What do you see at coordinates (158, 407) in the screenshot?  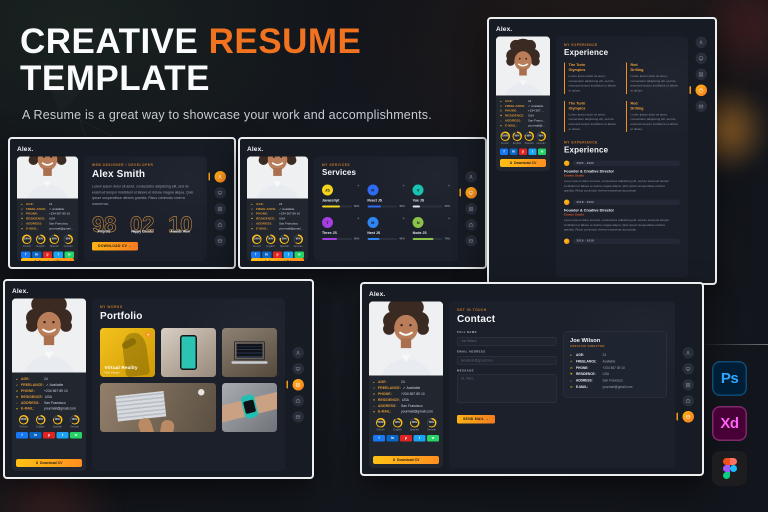 I see `portfolio-item-workspace` at bounding box center [158, 407].